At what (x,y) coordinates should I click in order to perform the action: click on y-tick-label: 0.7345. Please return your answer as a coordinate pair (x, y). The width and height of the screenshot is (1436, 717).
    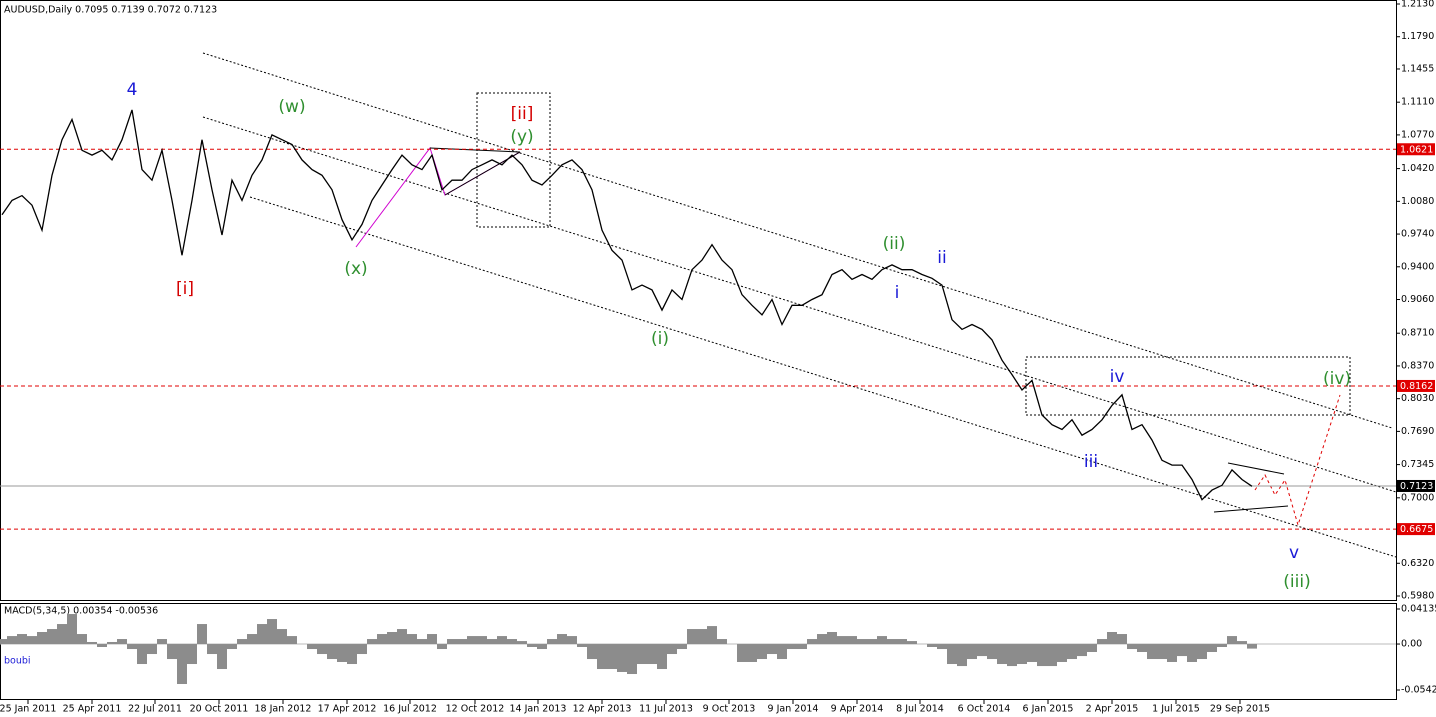
    Looking at the image, I should click on (1417, 464).